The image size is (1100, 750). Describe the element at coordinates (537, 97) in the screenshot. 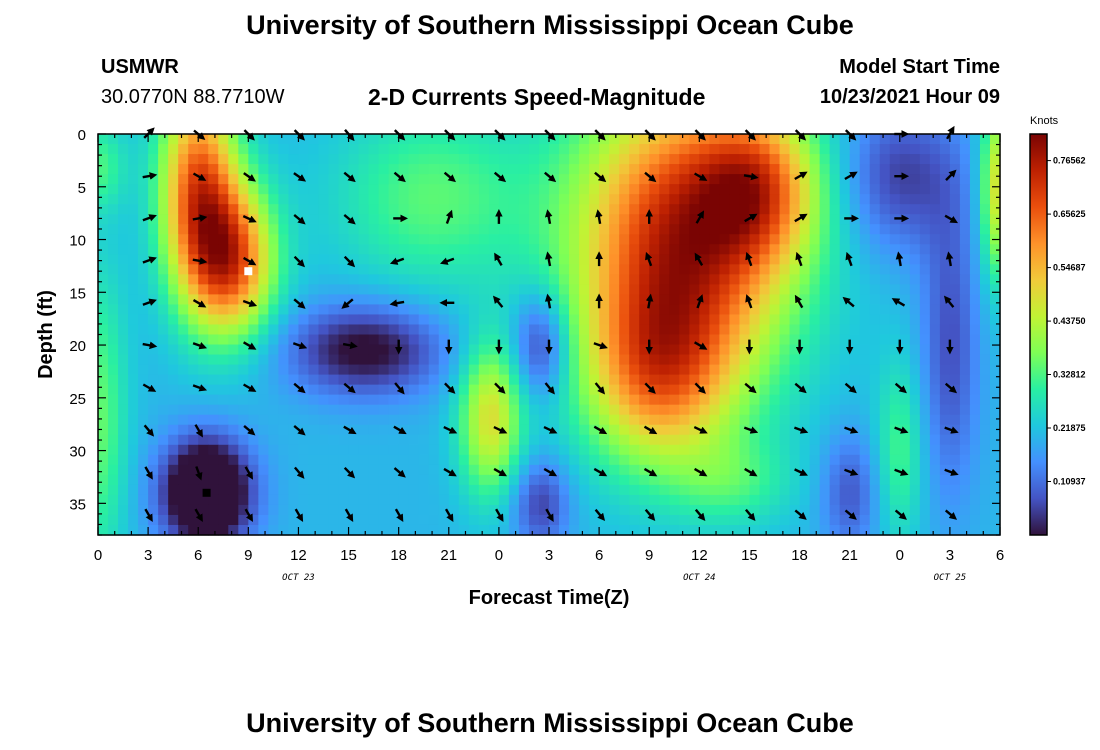

I see `chart-subtitle: 2-D Currents Speed-Magnitude` at that location.